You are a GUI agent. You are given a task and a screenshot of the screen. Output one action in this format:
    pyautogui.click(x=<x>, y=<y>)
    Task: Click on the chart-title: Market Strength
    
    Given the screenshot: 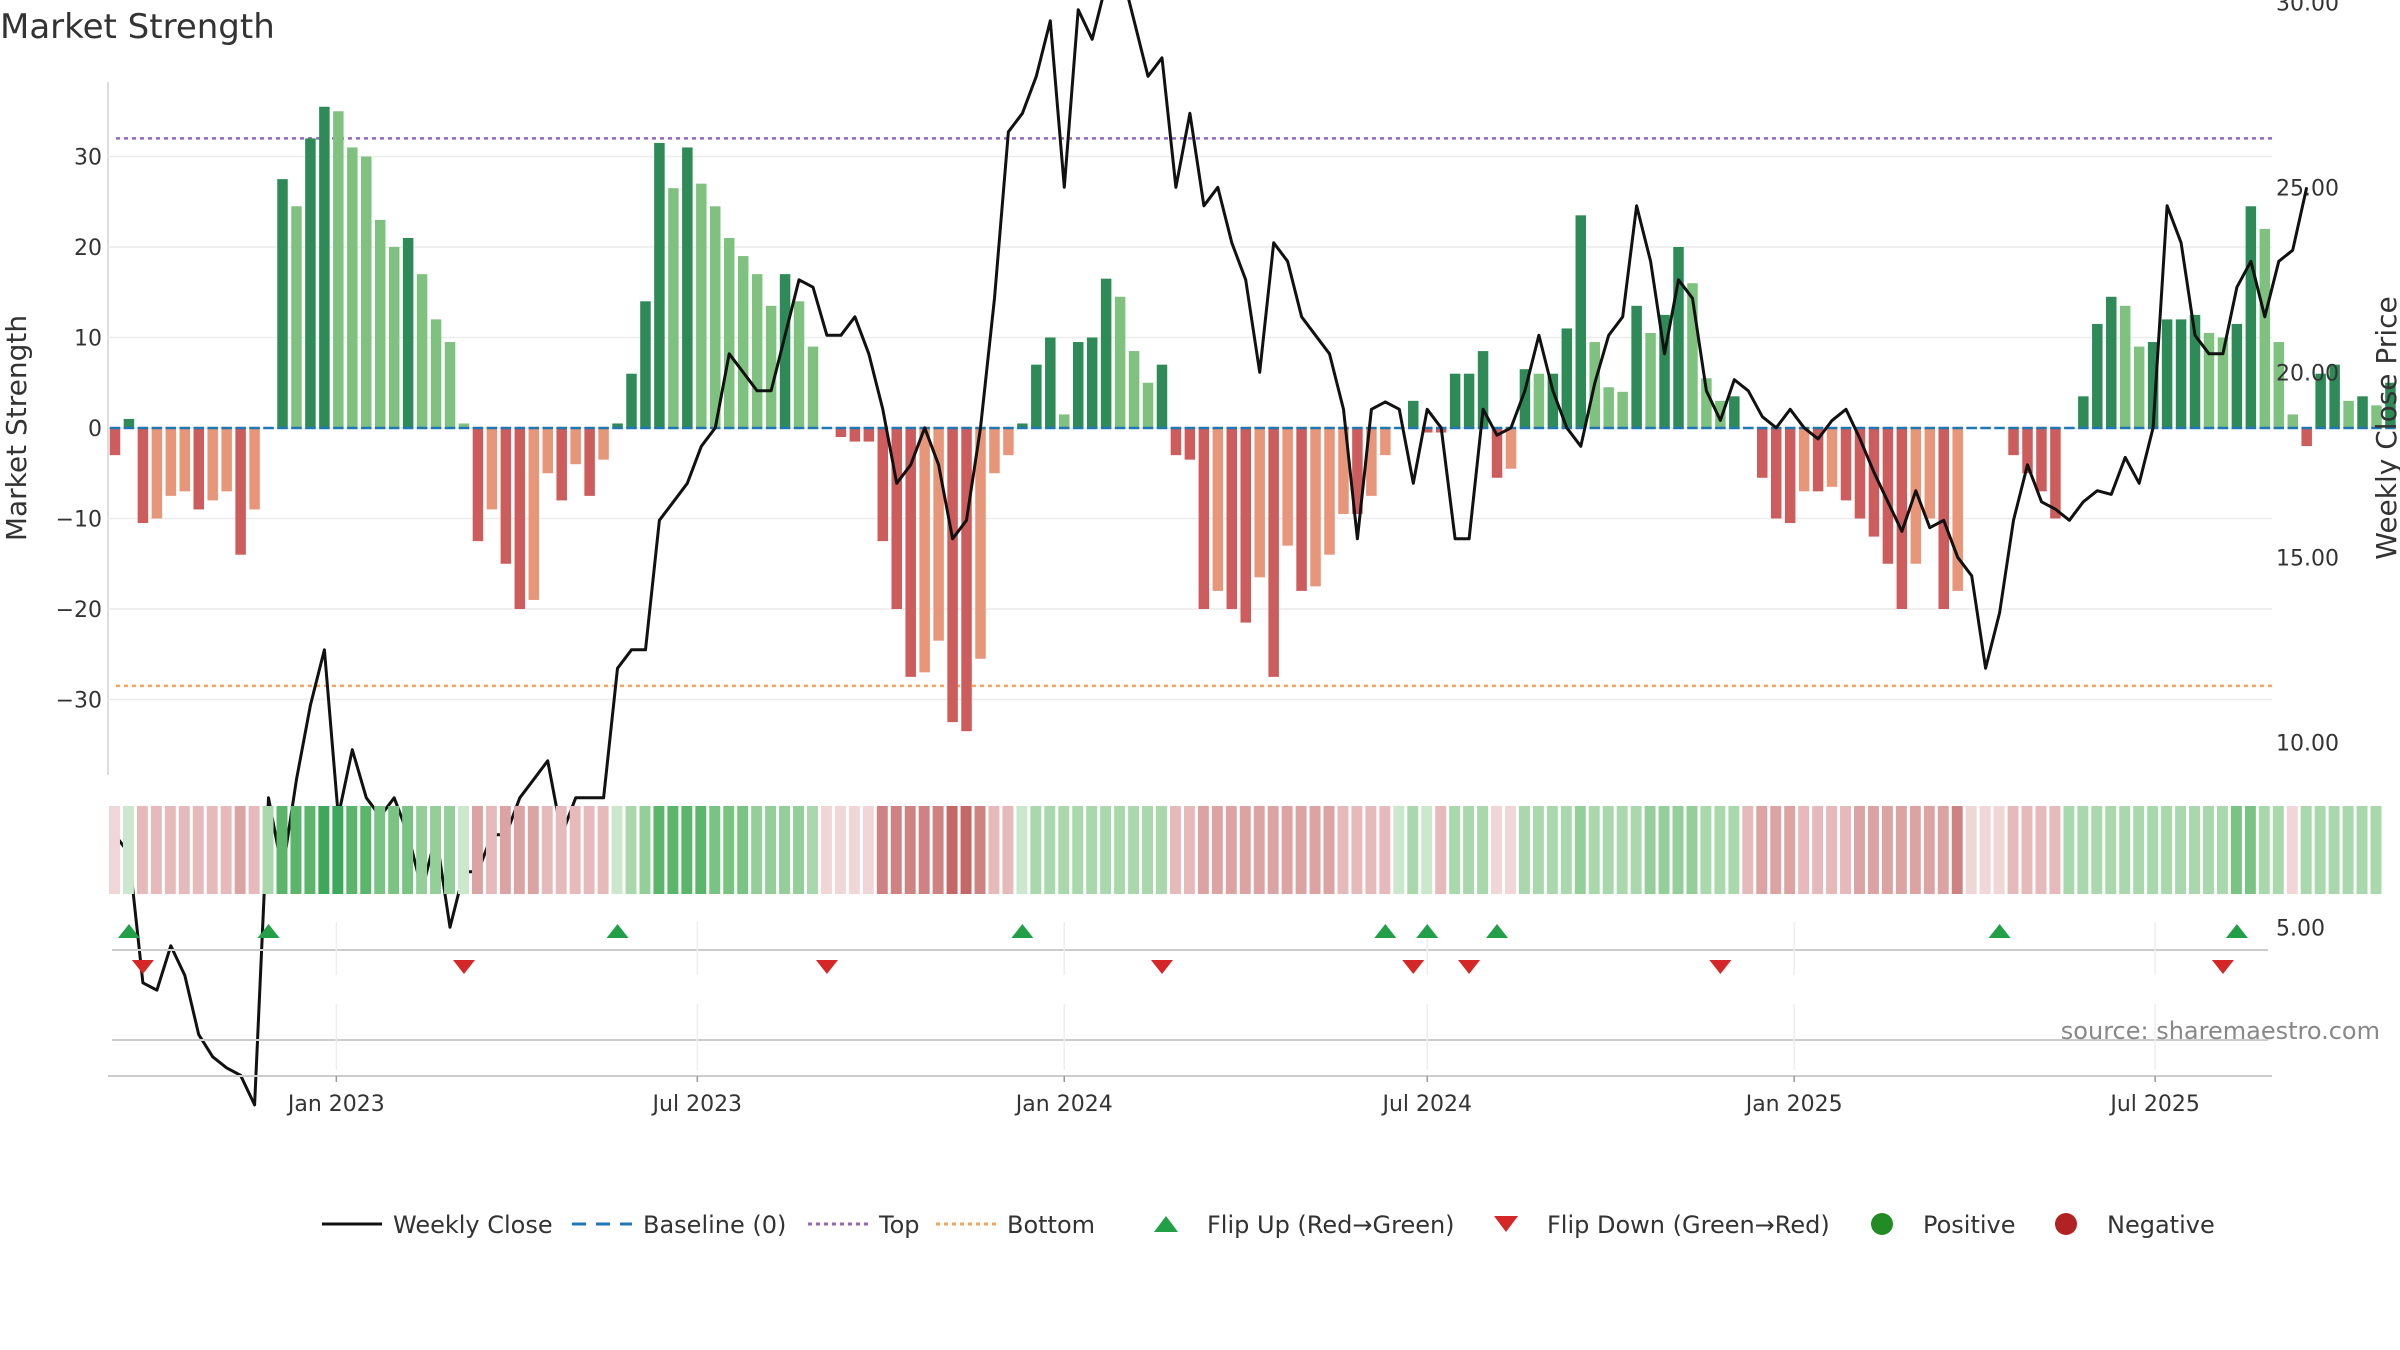 What is the action you would take?
    pyautogui.click(x=137, y=27)
    